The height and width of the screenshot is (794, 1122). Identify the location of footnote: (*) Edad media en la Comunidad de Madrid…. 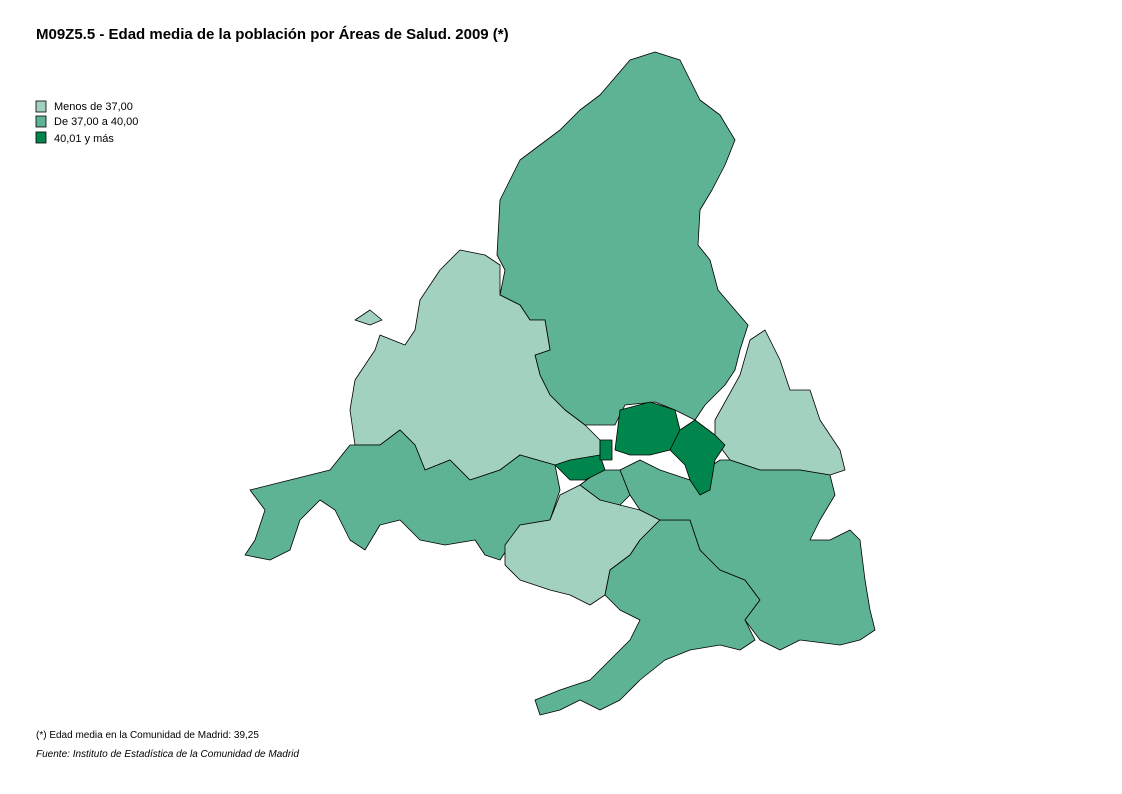
(147, 735).